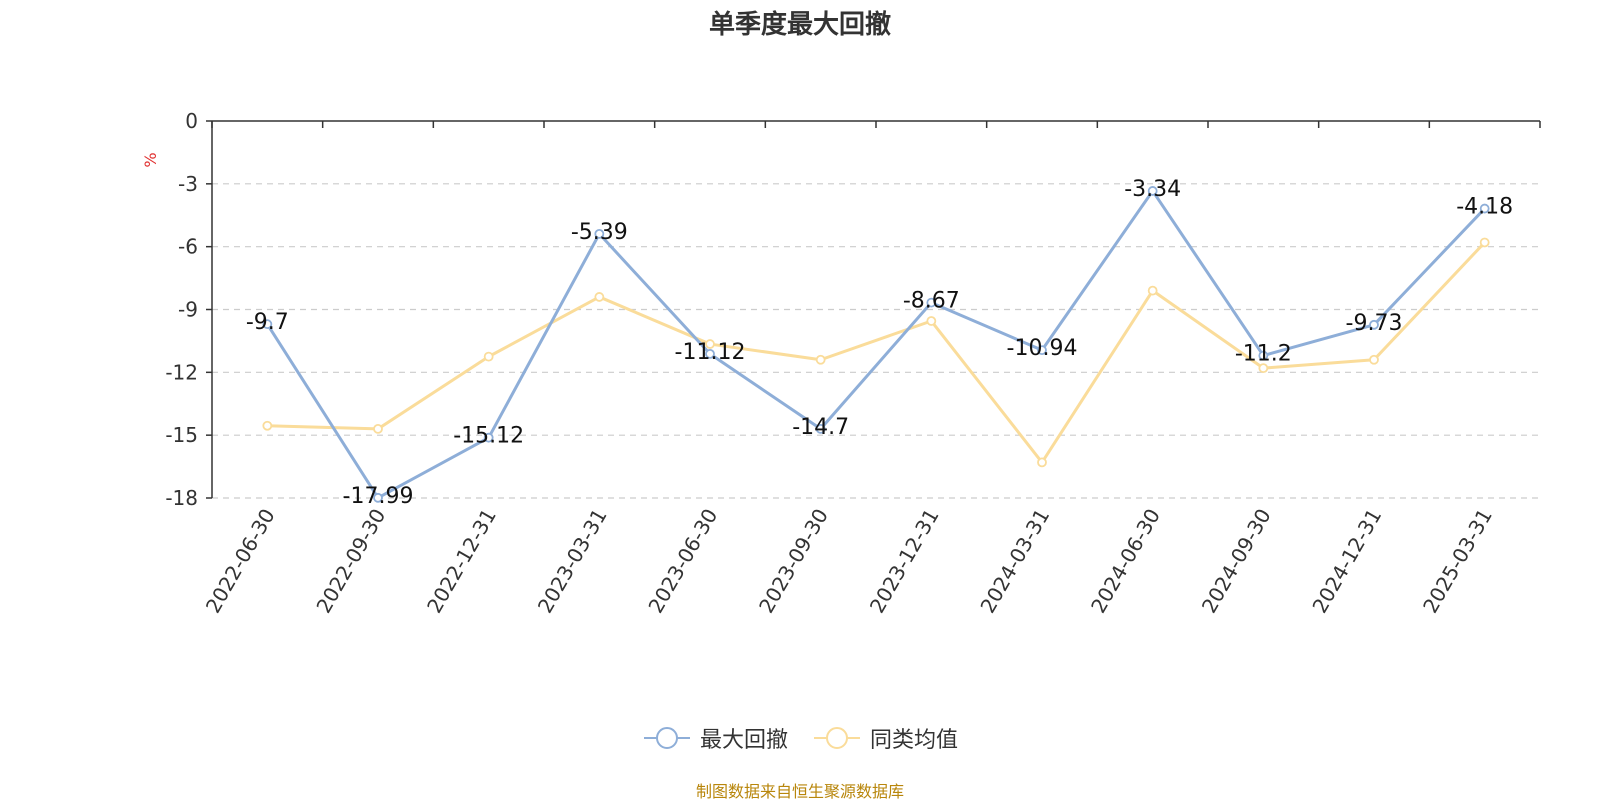  I want to click on x-tick-label: 2022-09-30, so click(350, 561).